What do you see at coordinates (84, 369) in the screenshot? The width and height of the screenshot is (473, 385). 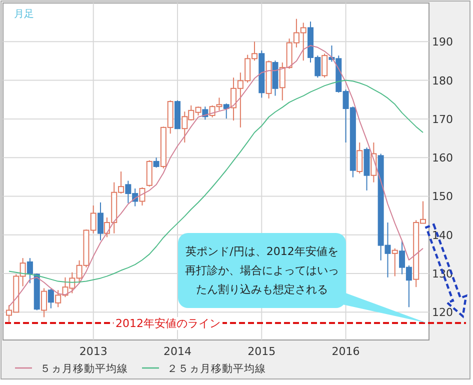 I see `legend-label: ５ヵ月移動平均線` at bounding box center [84, 369].